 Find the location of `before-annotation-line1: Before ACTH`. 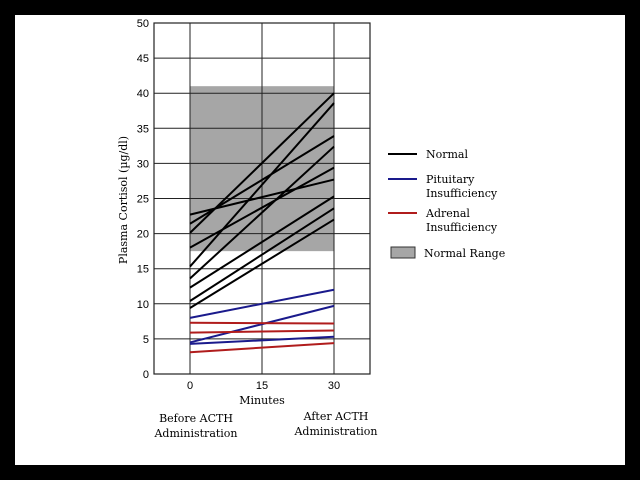

before-annotation-line1: Before ACTH is located at coordinates (196, 418).